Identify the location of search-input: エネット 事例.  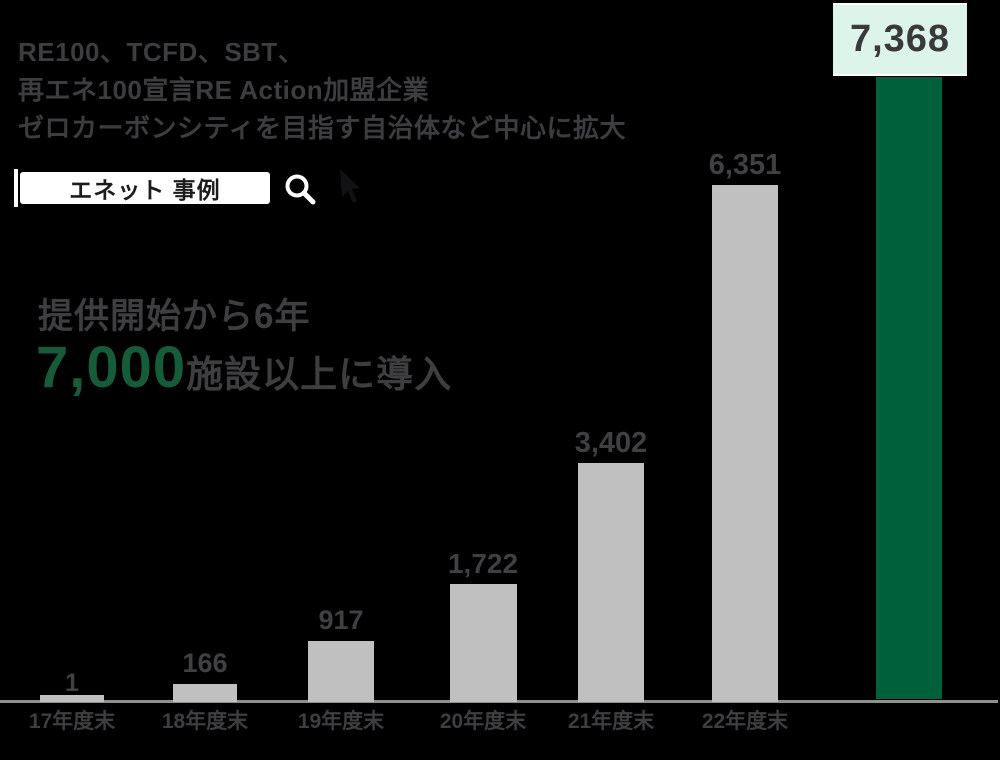
(145, 188).